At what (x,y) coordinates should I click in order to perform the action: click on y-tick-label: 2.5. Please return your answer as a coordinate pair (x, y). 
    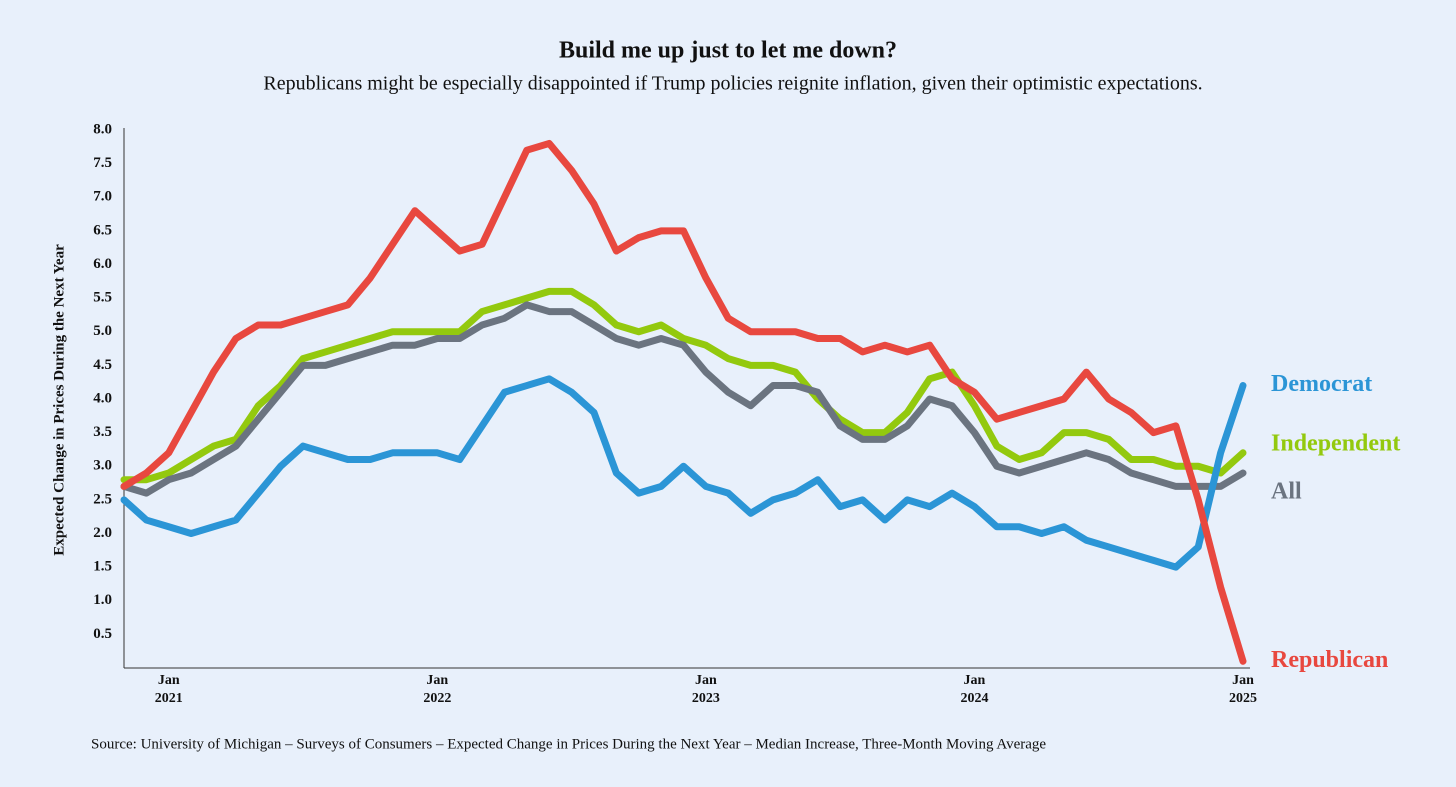
    Looking at the image, I should click on (102, 499).